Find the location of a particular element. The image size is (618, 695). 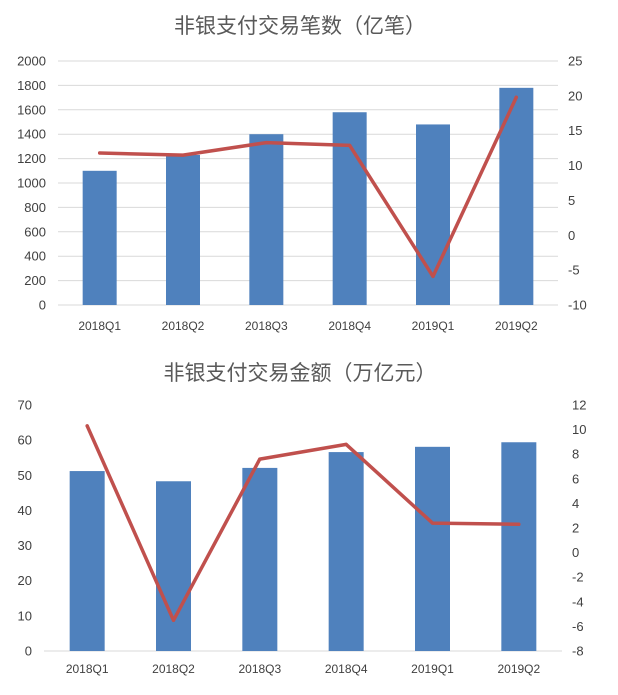

chart-2-title: 非银支付交易金额（万亿元） is located at coordinates (300, 373).